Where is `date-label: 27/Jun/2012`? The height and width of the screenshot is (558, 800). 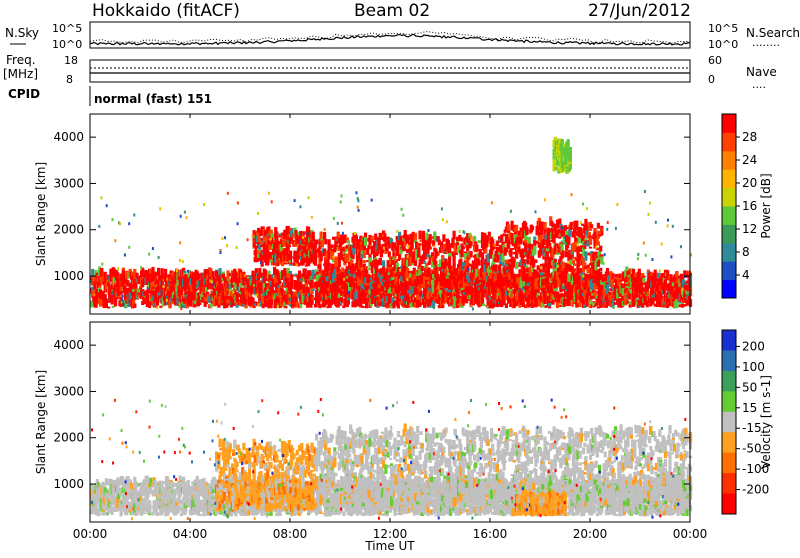
date-label: 27/Jun/2012 is located at coordinates (639, 11).